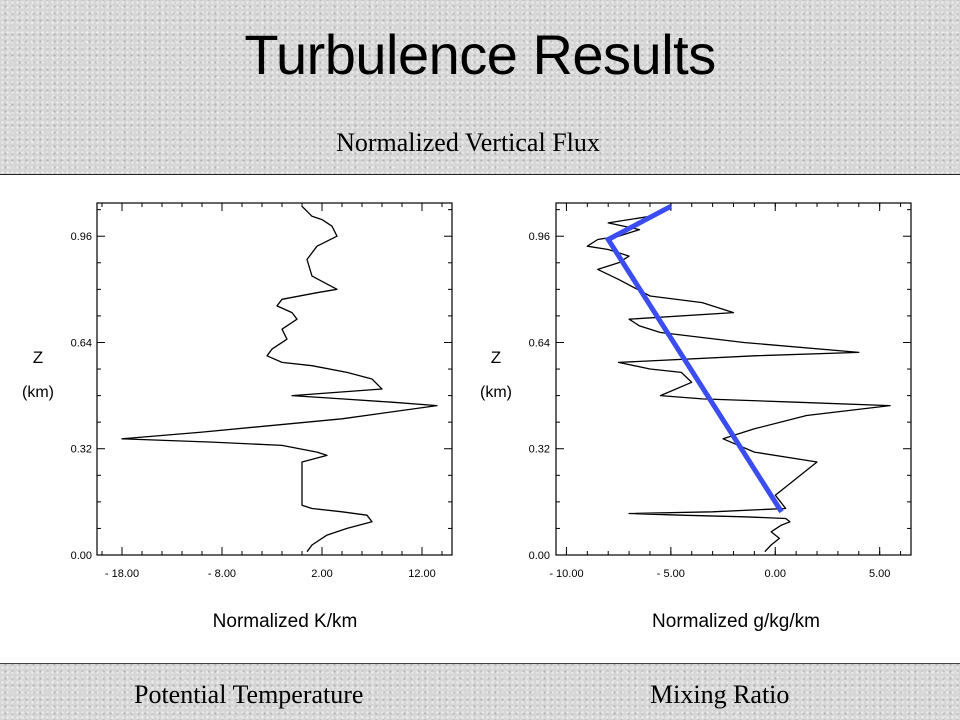 This screenshot has width=960, height=720. Describe the element at coordinates (422, 574) in the screenshot. I see `x-tick-label: 12.00` at that location.